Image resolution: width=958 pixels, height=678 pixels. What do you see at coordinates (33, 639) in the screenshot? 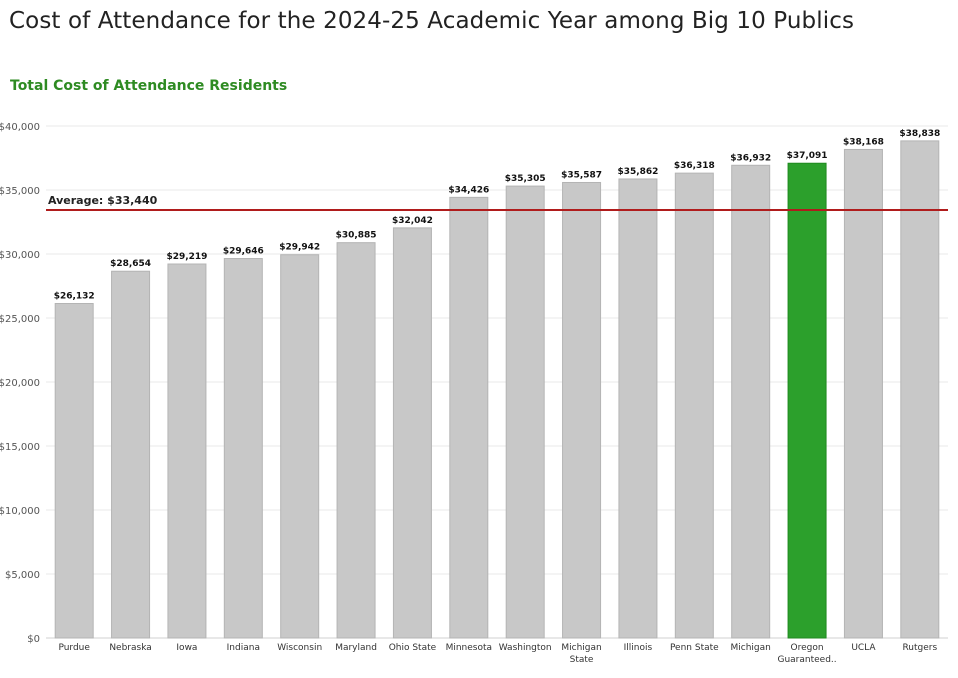
I see `y-tick-label: $0` at bounding box center [33, 639].